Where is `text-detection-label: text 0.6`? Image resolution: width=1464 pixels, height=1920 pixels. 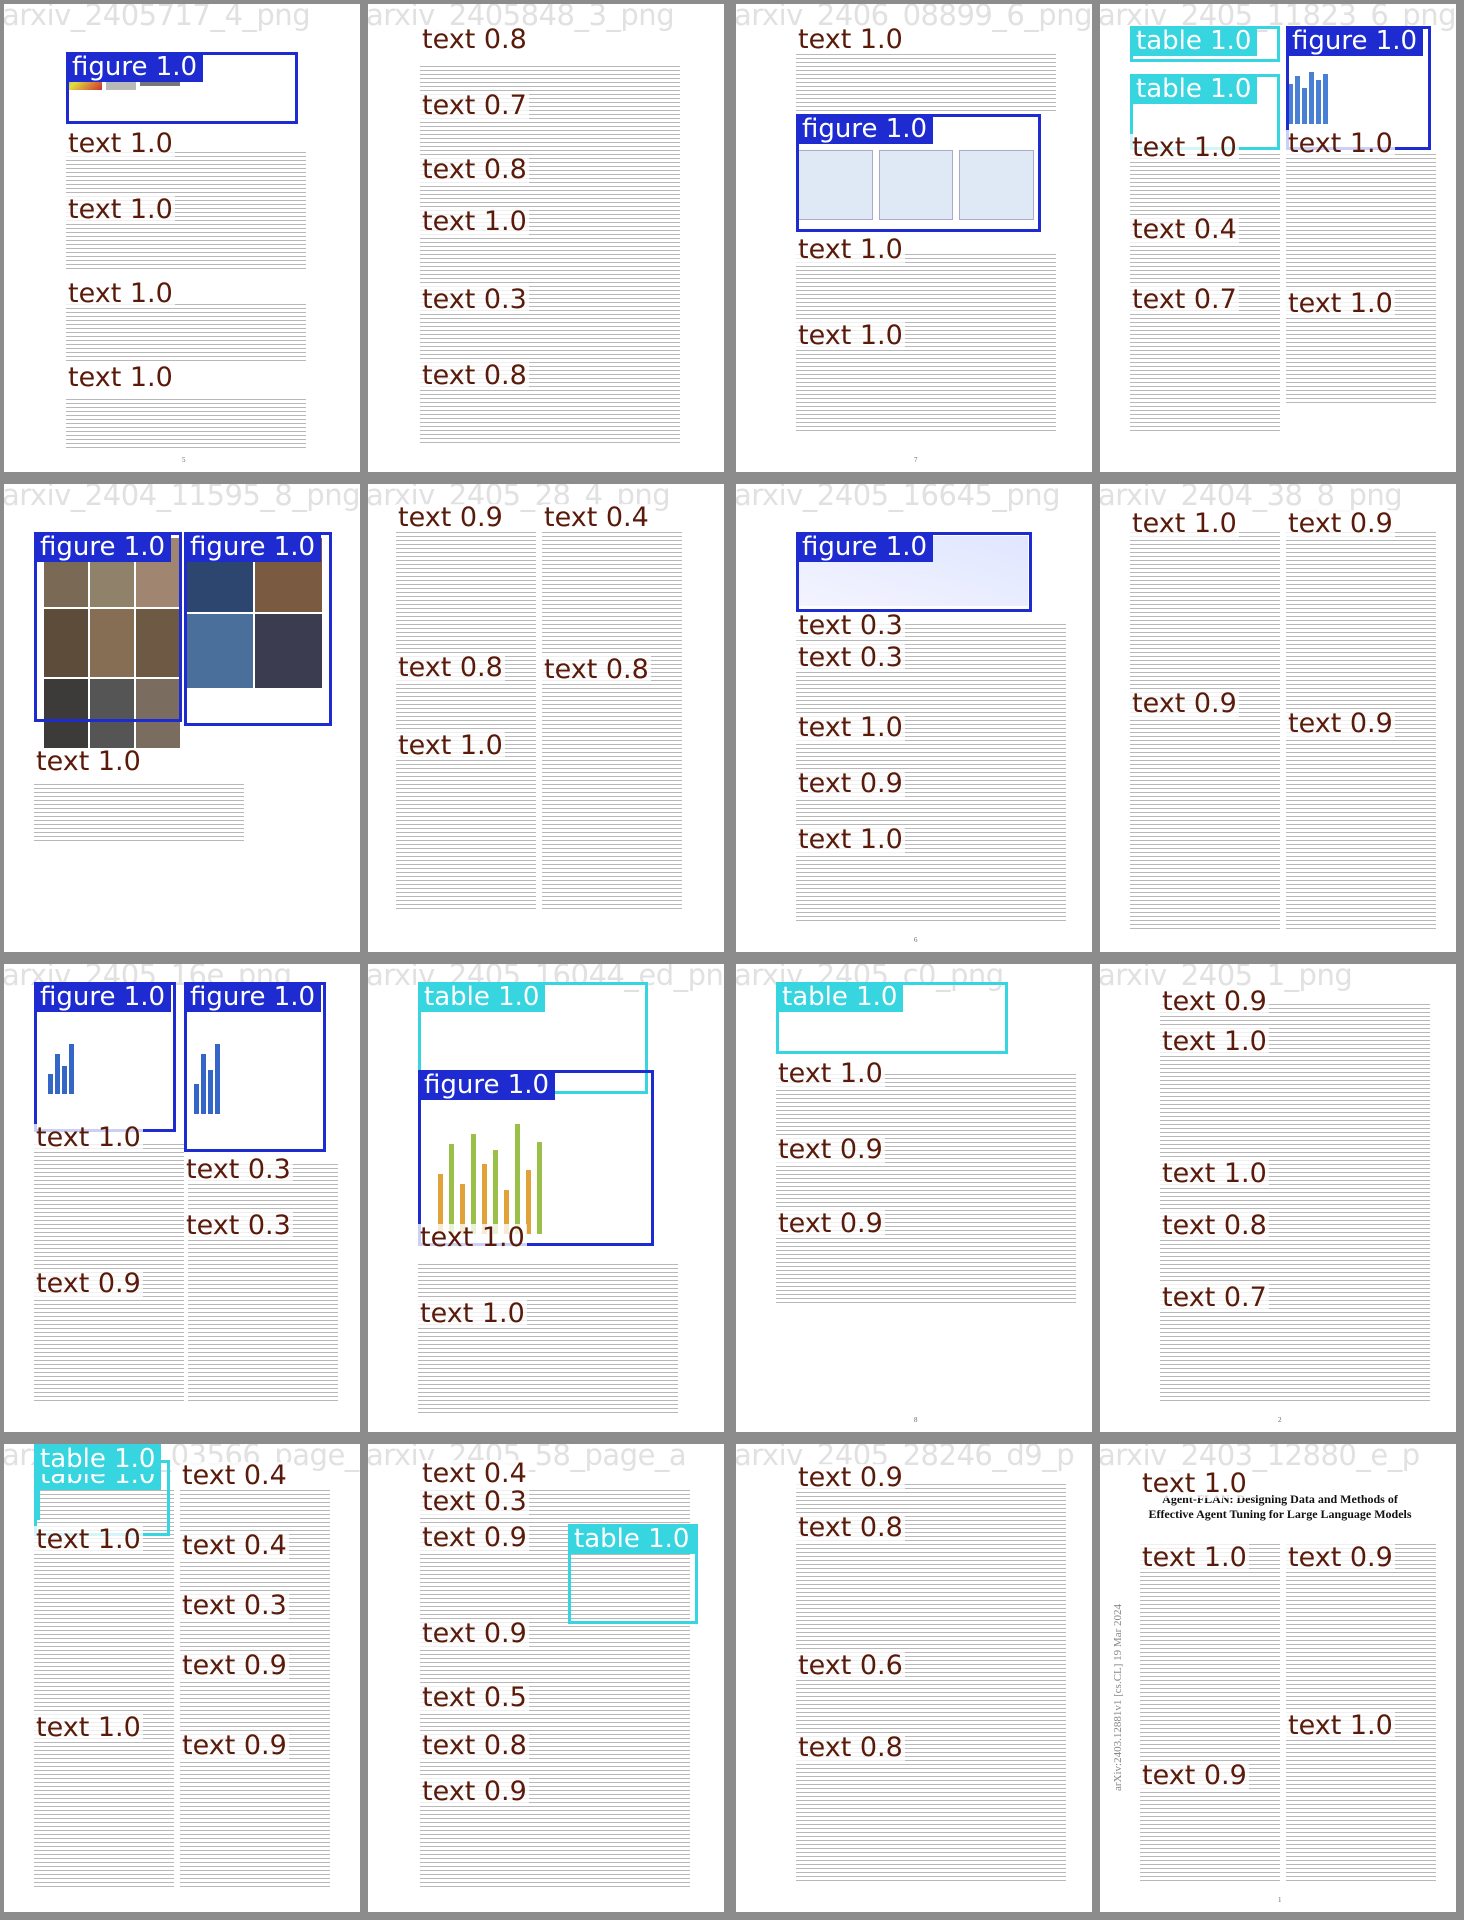
text-detection-label: text 0.6 is located at coordinates (850, 1665).